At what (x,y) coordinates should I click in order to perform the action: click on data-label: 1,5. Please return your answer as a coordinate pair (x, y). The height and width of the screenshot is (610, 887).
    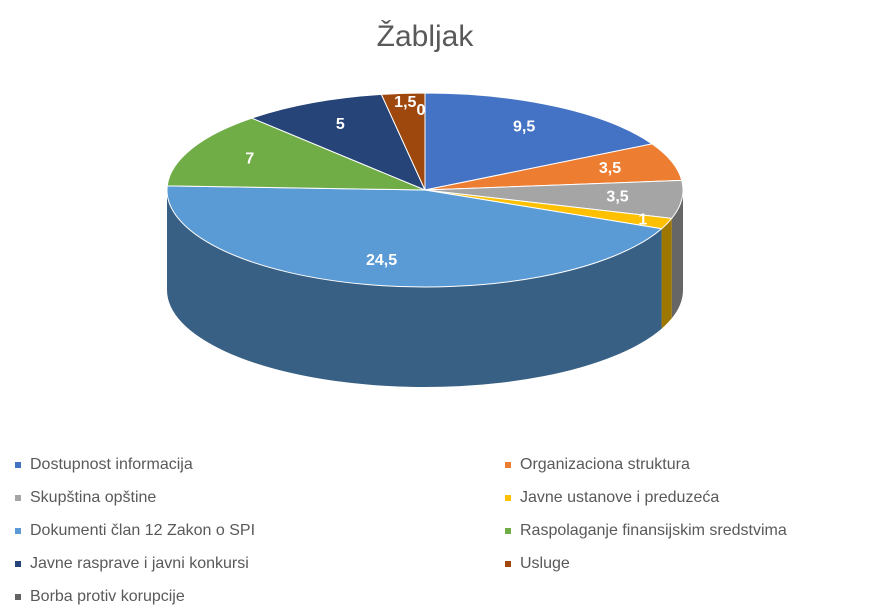
    Looking at the image, I should click on (405, 102).